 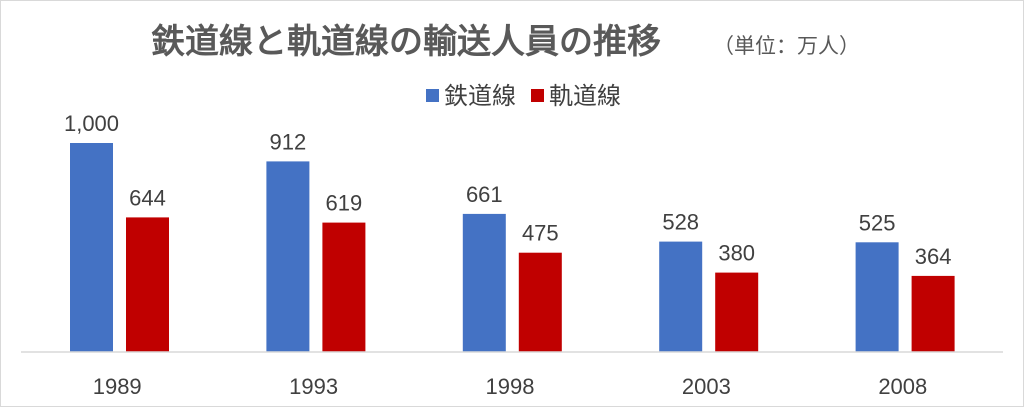 I want to click on bar-railway-1989, so click(x=91, y=247).